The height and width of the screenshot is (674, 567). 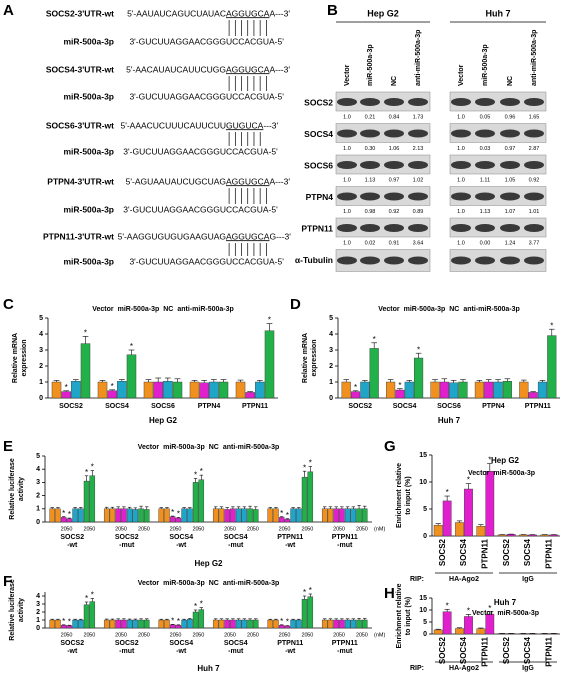 I want to click on sequence-prefix: 3'-GUCUUAGGAACGGG, so click(x=177, y=261).